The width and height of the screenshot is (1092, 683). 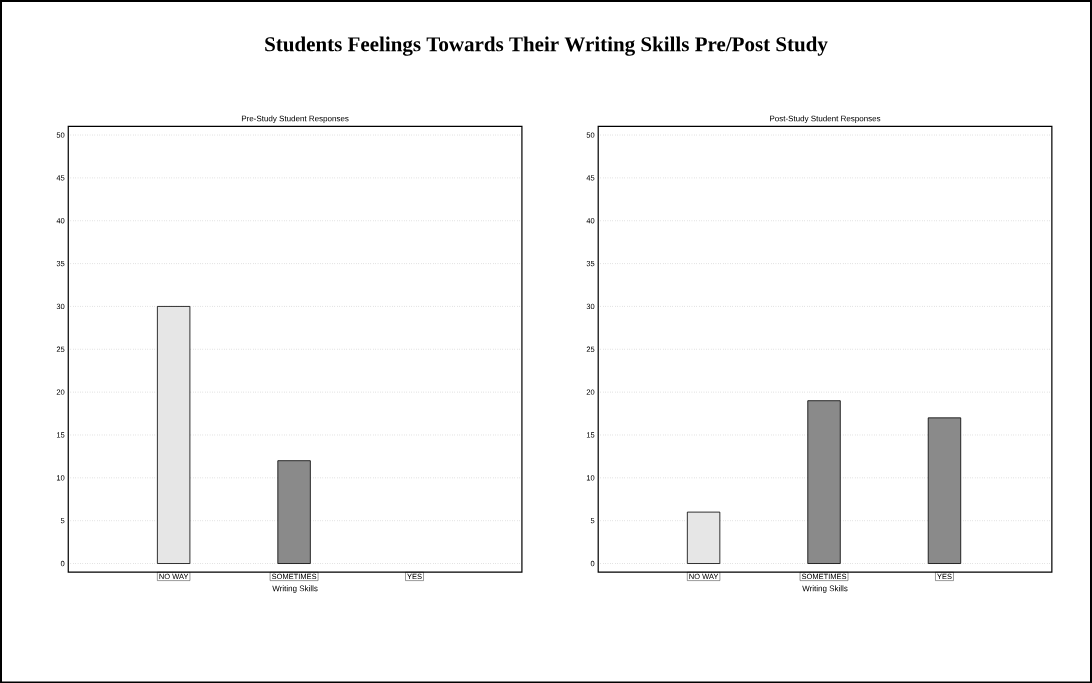 I want to click on chart-title: Post-Study Student Responses, so click(x=825, y=119).